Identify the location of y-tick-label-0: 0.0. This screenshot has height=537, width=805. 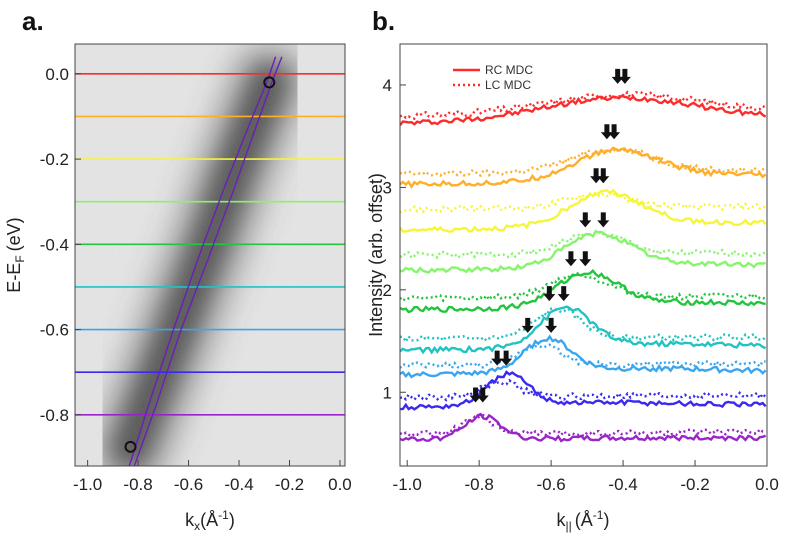
(57, 74).